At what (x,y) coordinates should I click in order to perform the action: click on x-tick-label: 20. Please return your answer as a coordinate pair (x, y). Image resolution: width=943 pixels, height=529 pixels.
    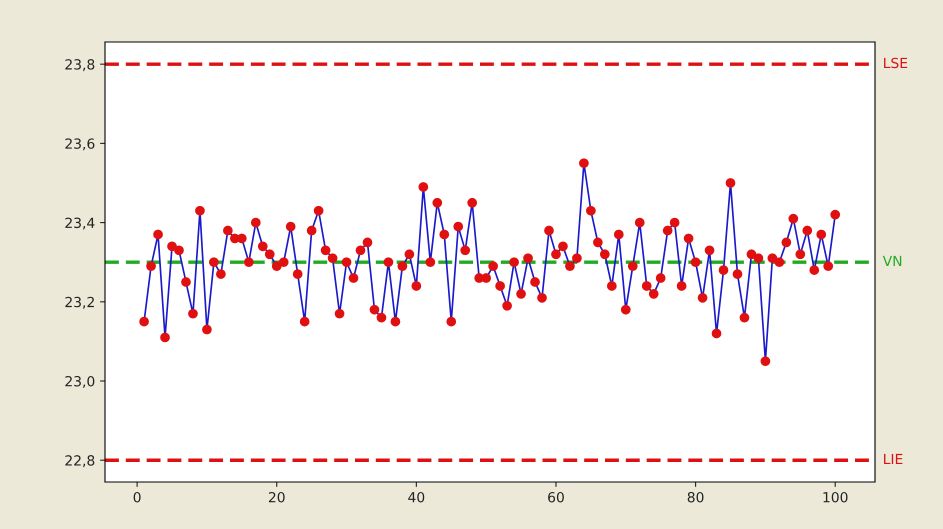
    Looking at the image, I should click on (276, 497).